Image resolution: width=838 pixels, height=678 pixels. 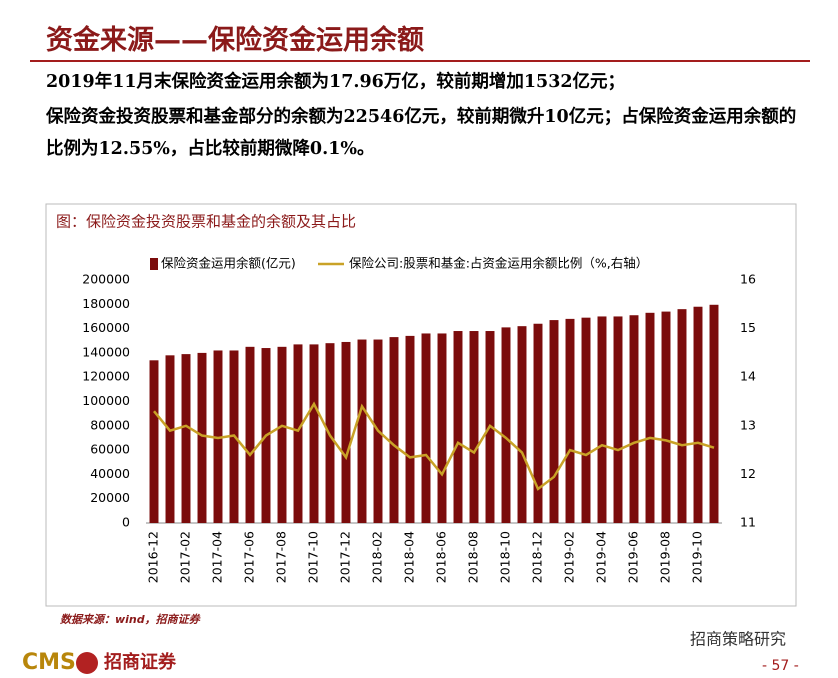 I want to click on x-tick-label: 2019-02, so click(x=569, y=557).